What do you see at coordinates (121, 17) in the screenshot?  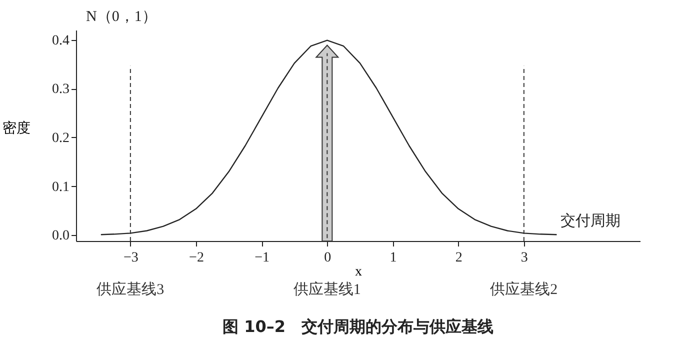 I see `text: N（0，1）` at bounding box center [121, 17].